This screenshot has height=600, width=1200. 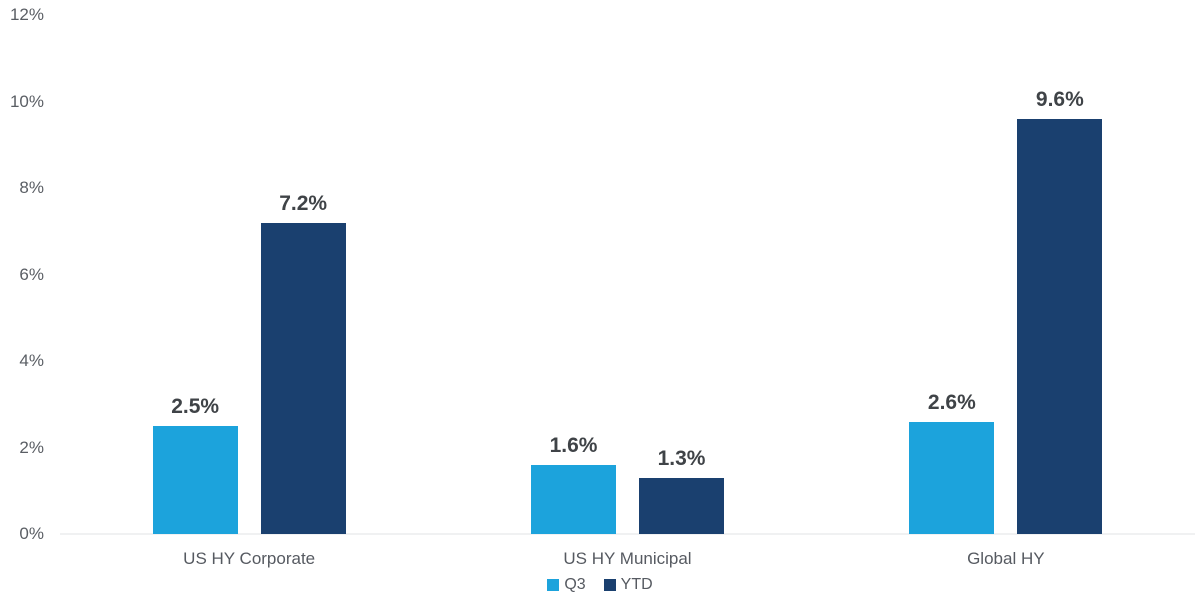 What do you see at coordinates (951, 402) in the screenshot?
I see `data-label-q3-global-hy: 2.6%` at bounding box center [951, 402].